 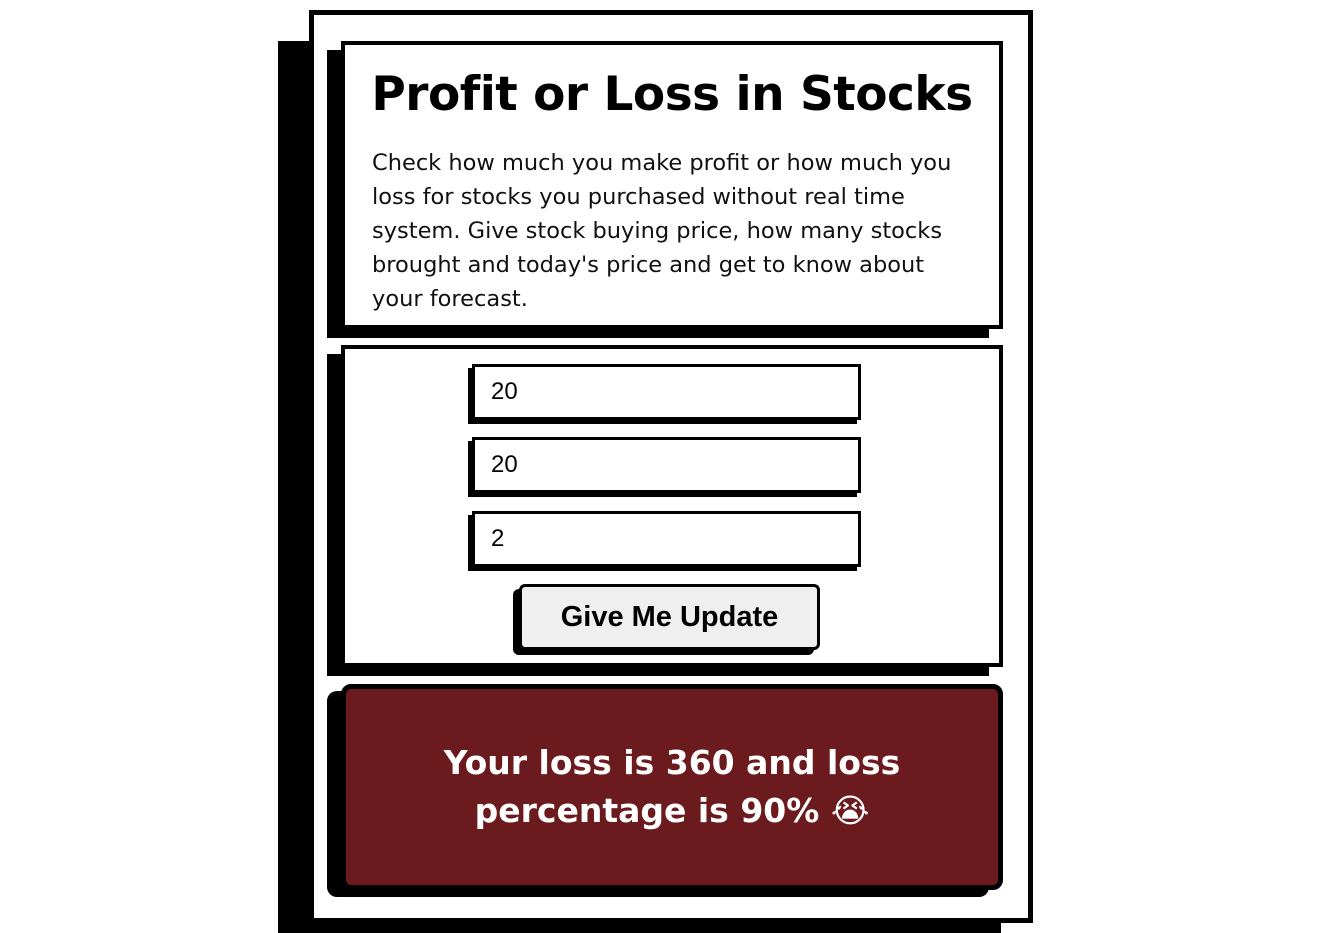 What do you see at coordinates (850, 810) in the screenshot?
I see `crying-face-icon: 😭` at bounding box center [850, 810].